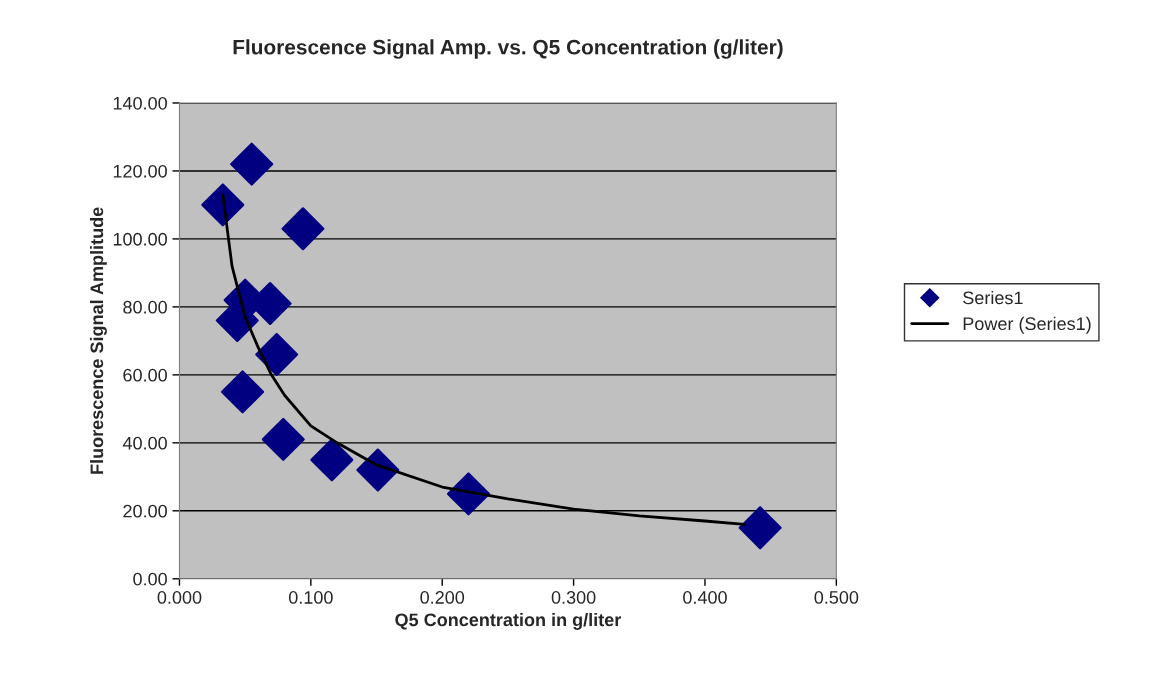  Describe the element at coordinates (140, 103) in the screenshot. I see `y-tick-label: 140.00` at that location.